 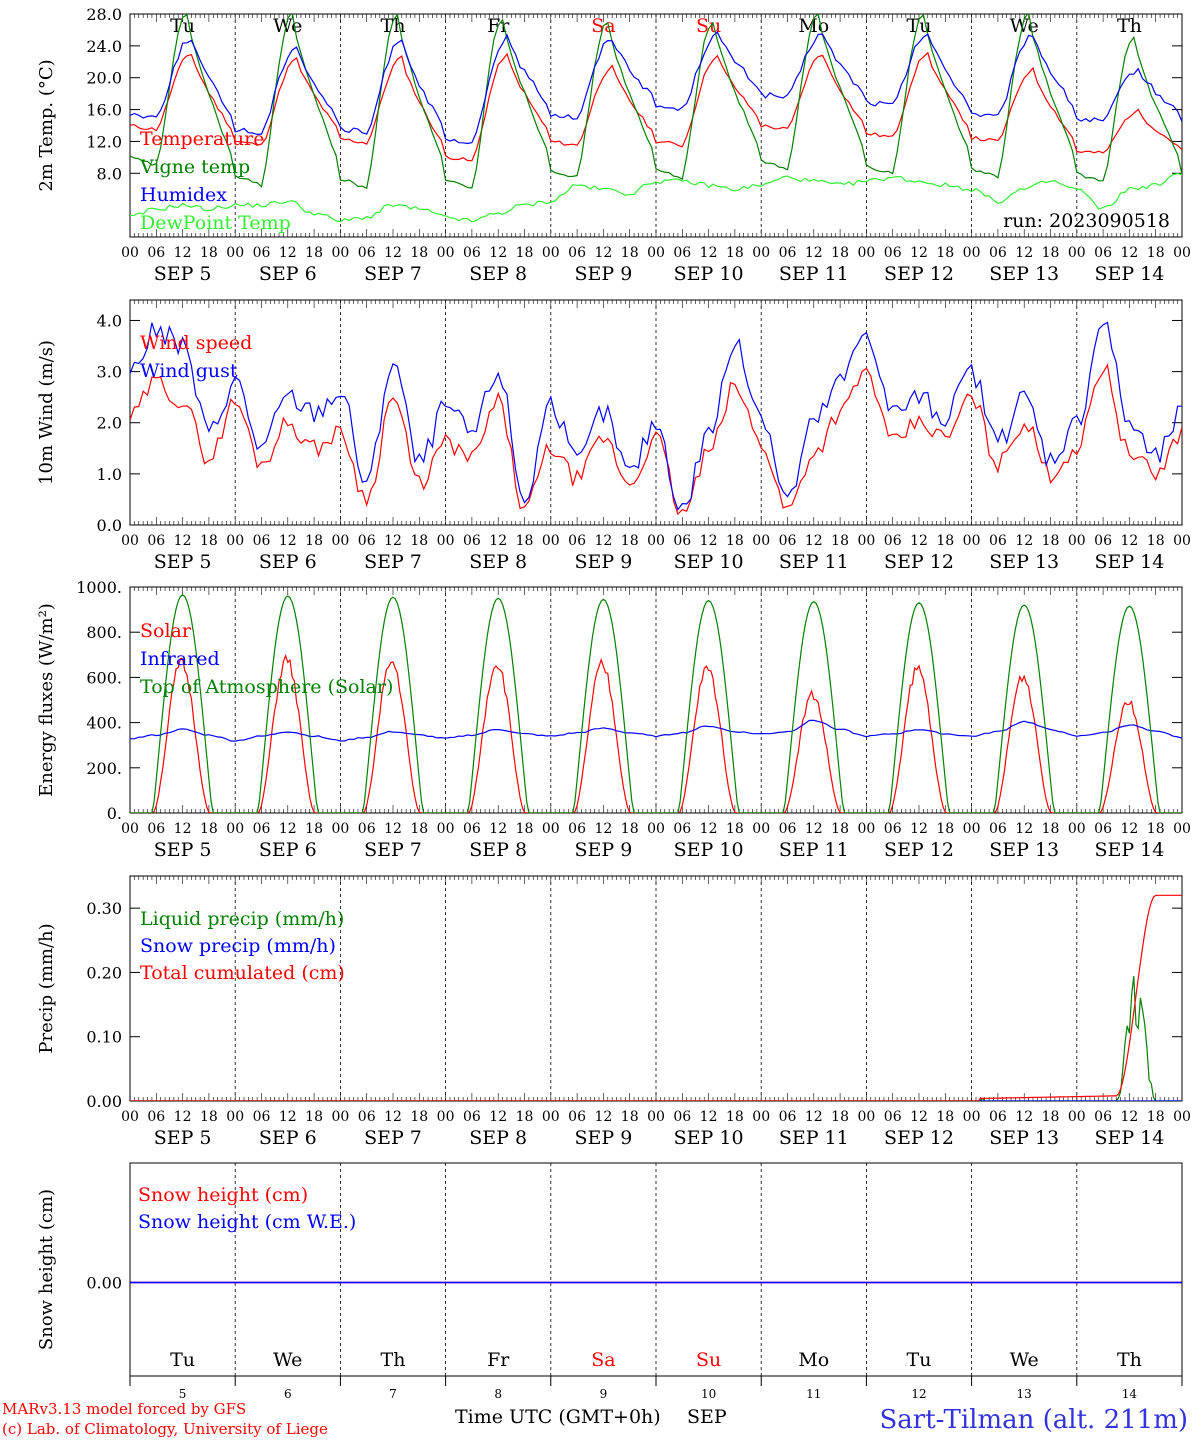 I want to click on x-axis-month: SEP, so click(x=707, y=1417).